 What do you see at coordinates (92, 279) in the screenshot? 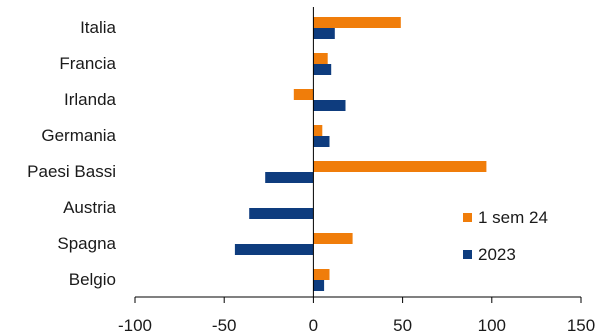
I see `category-label: Belgio` at bounding box center [92, 279].